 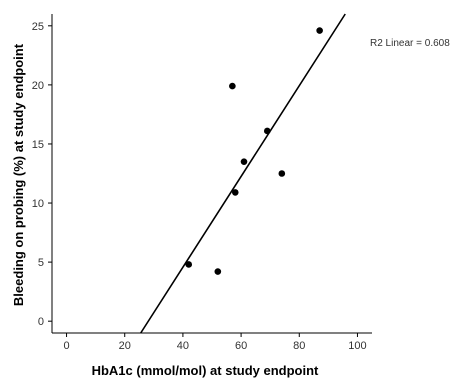 What do you see at coordinates (38, 204) in the screenshot?
I see `y-tick-label: 10` at bounding box center [38, 204].